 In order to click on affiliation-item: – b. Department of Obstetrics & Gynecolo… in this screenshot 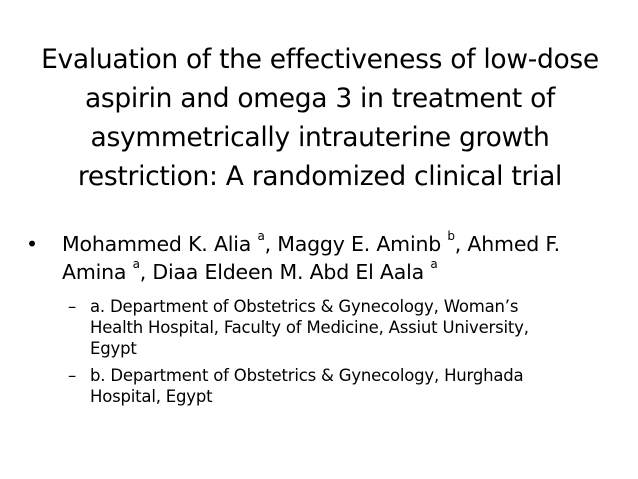, I will do `click(321, 386)`.